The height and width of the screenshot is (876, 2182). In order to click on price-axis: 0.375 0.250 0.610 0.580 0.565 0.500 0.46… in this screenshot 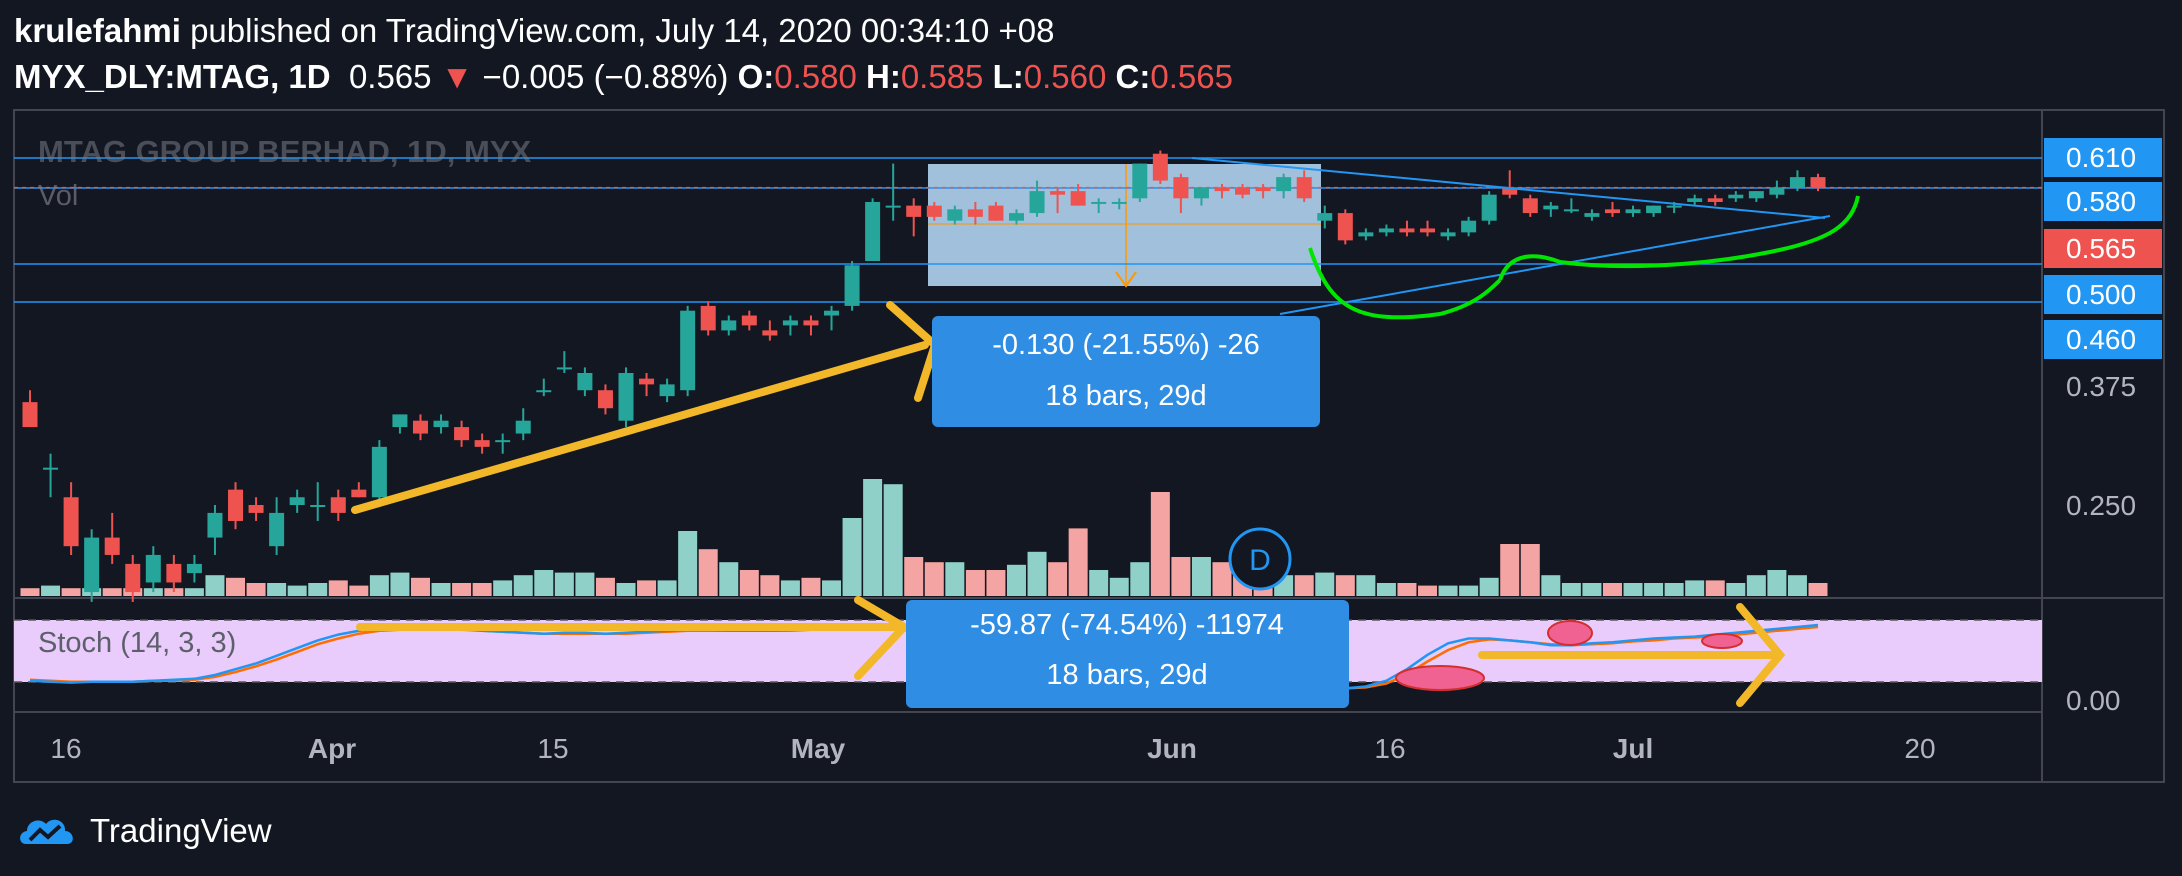, I will do `click(2103, 427)`.